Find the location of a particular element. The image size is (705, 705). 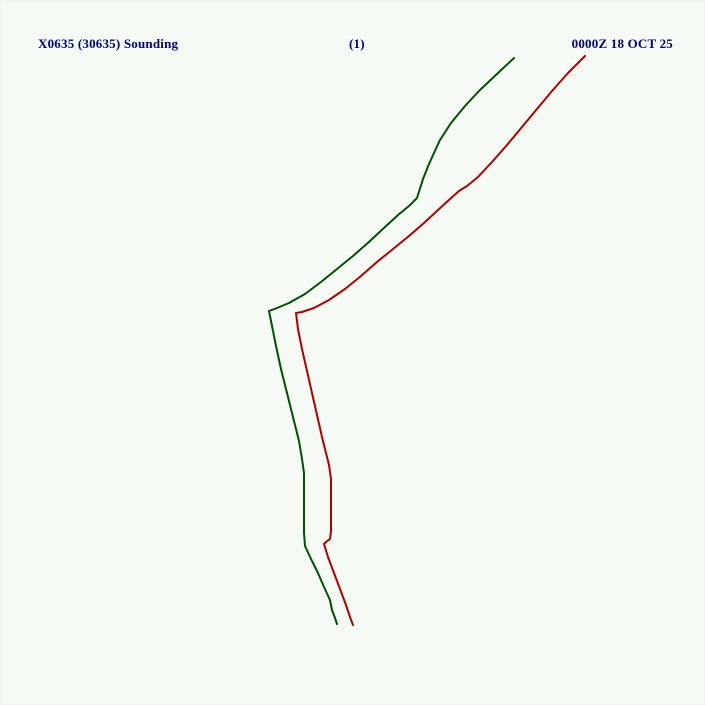

panel-index-label: (1) is located at coordinates (357, 43).